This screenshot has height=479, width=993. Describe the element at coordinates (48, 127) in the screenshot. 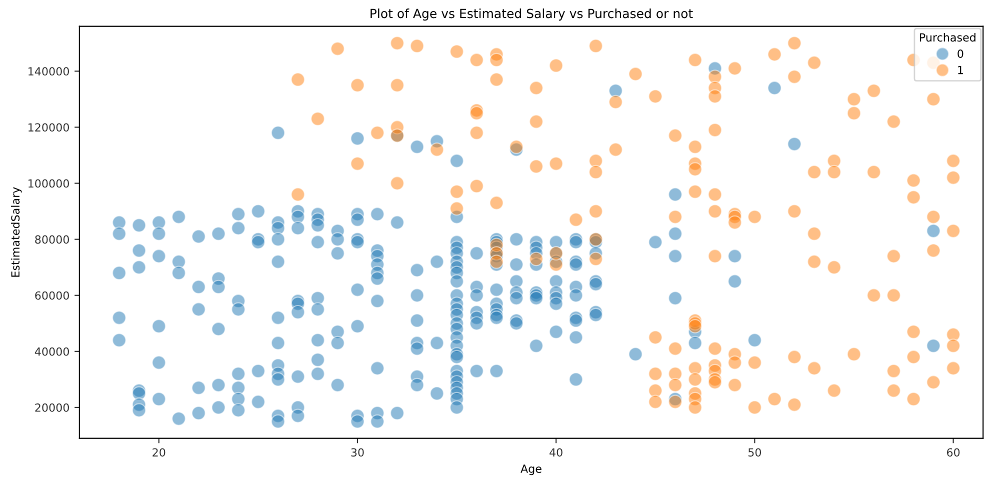

I see `y-tick-label: 120000` at that location.